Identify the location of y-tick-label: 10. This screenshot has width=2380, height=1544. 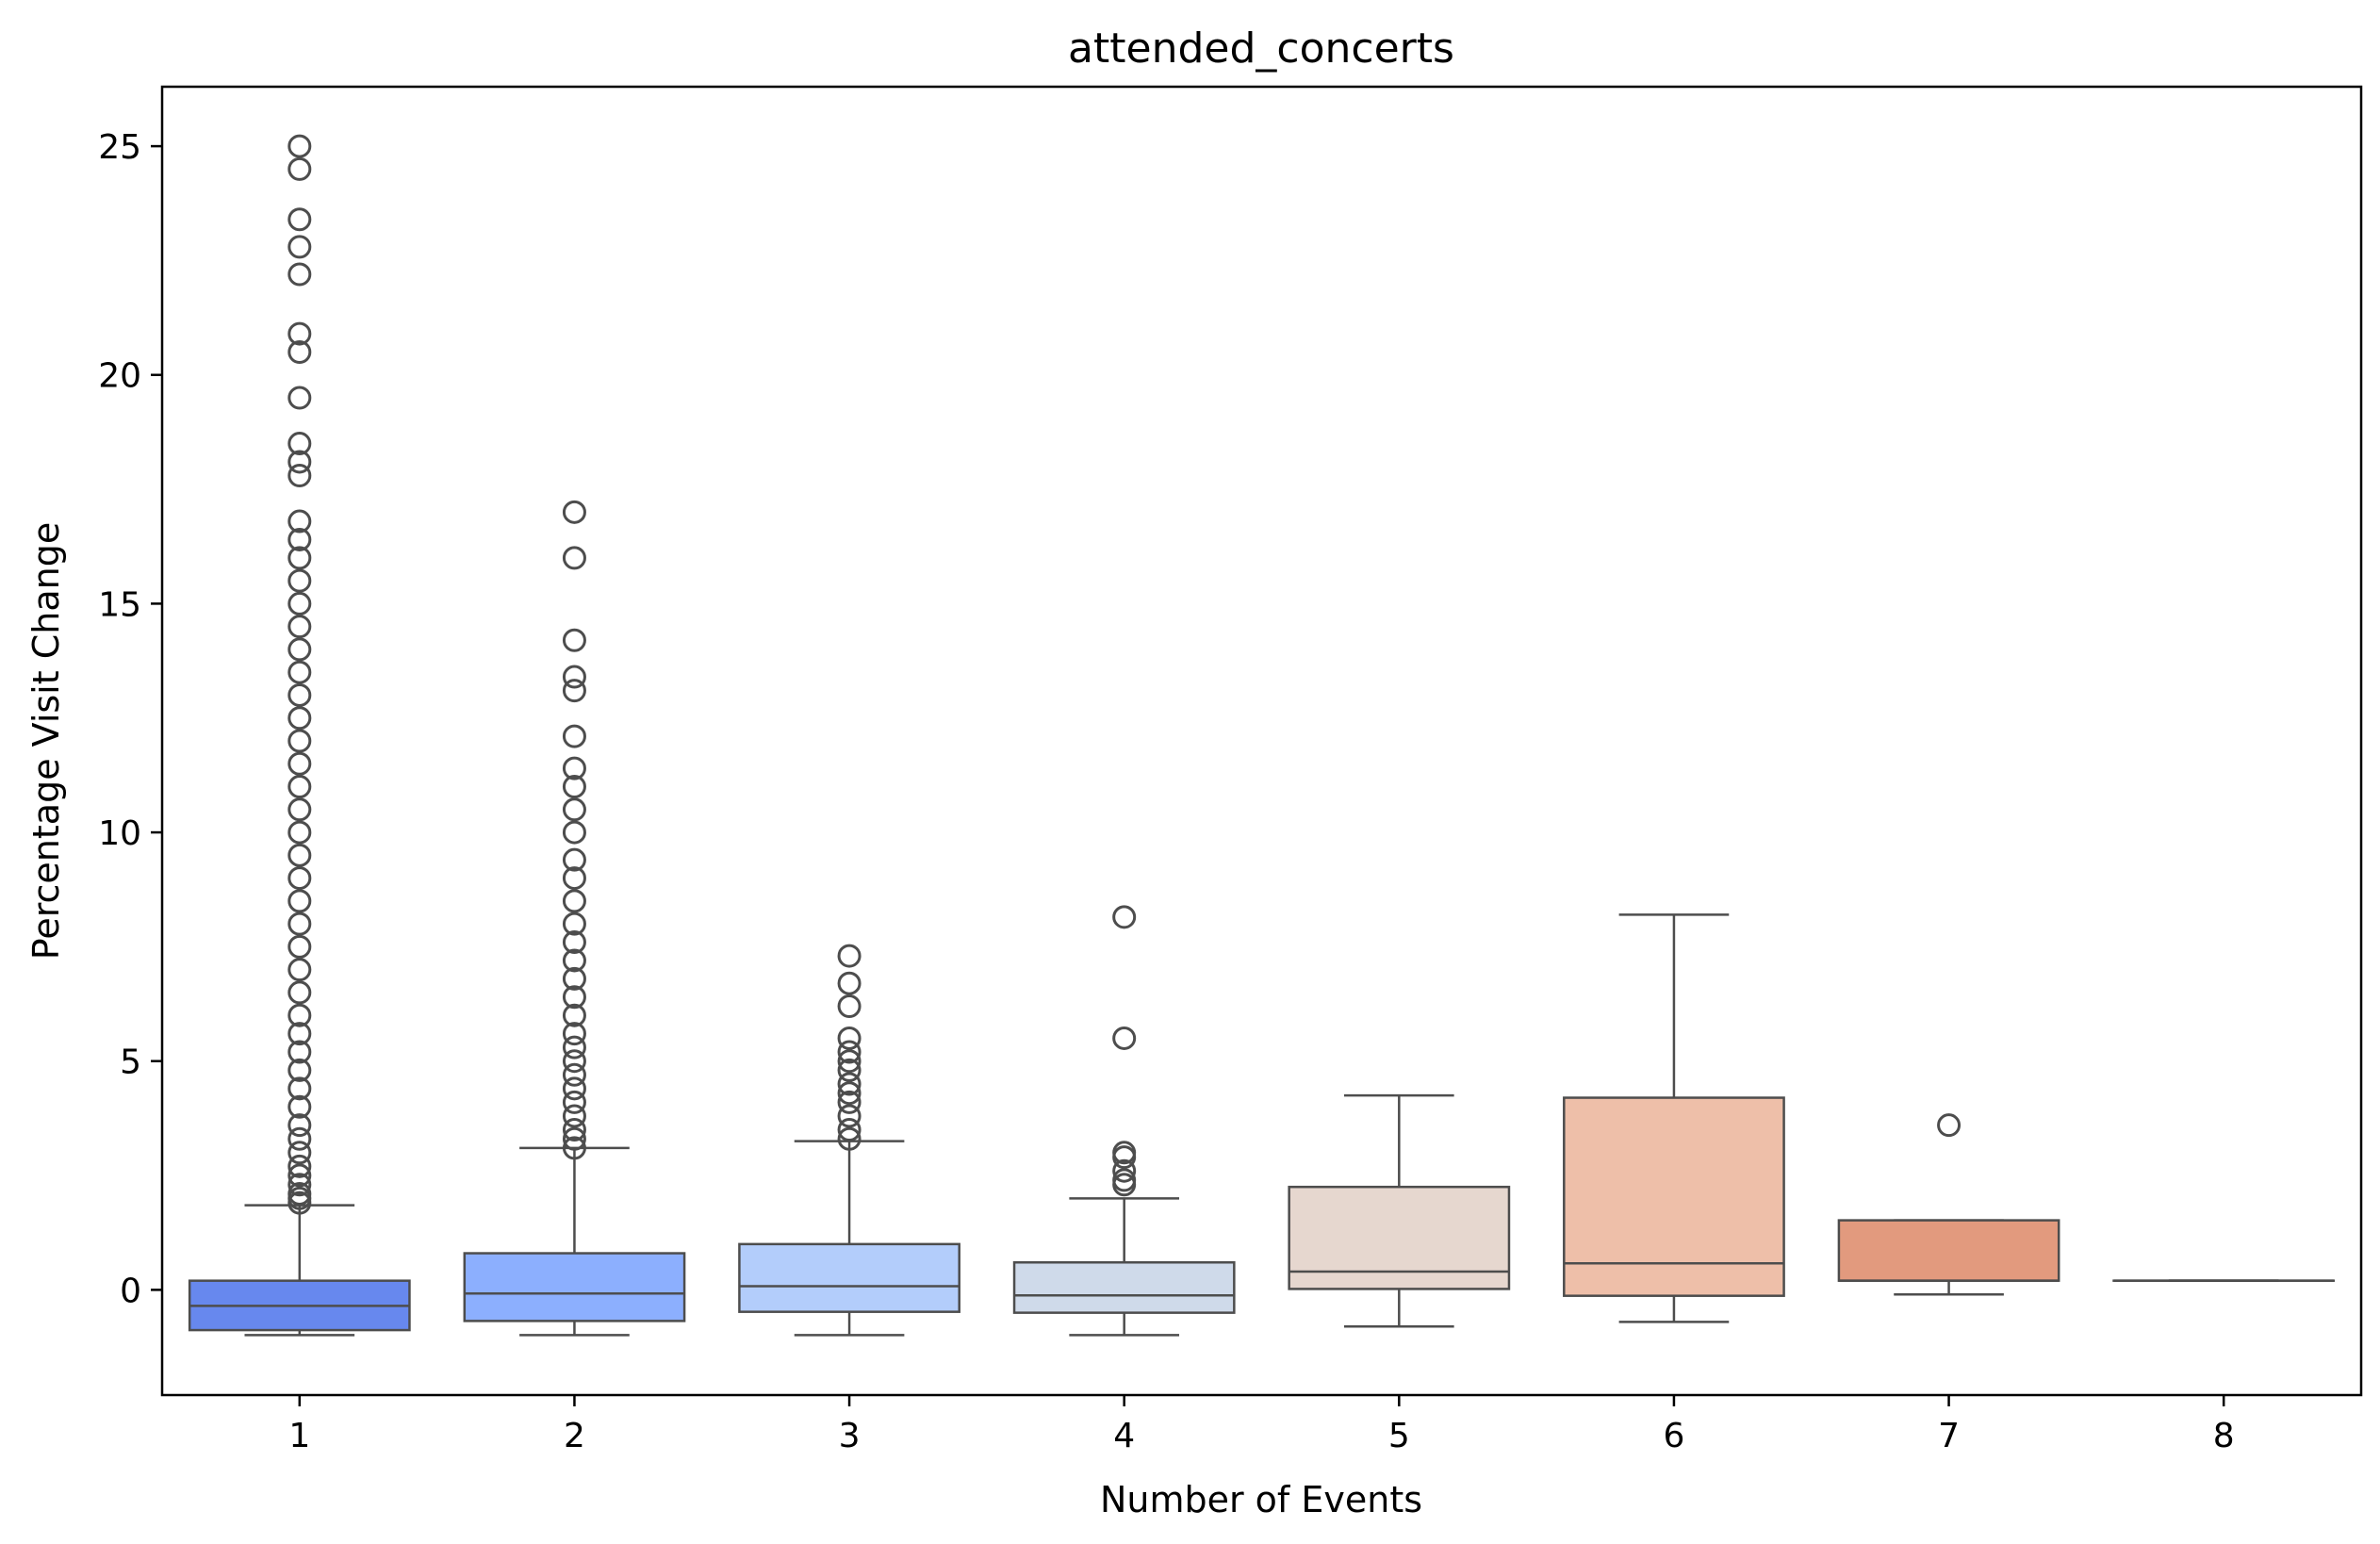
(119, 833).